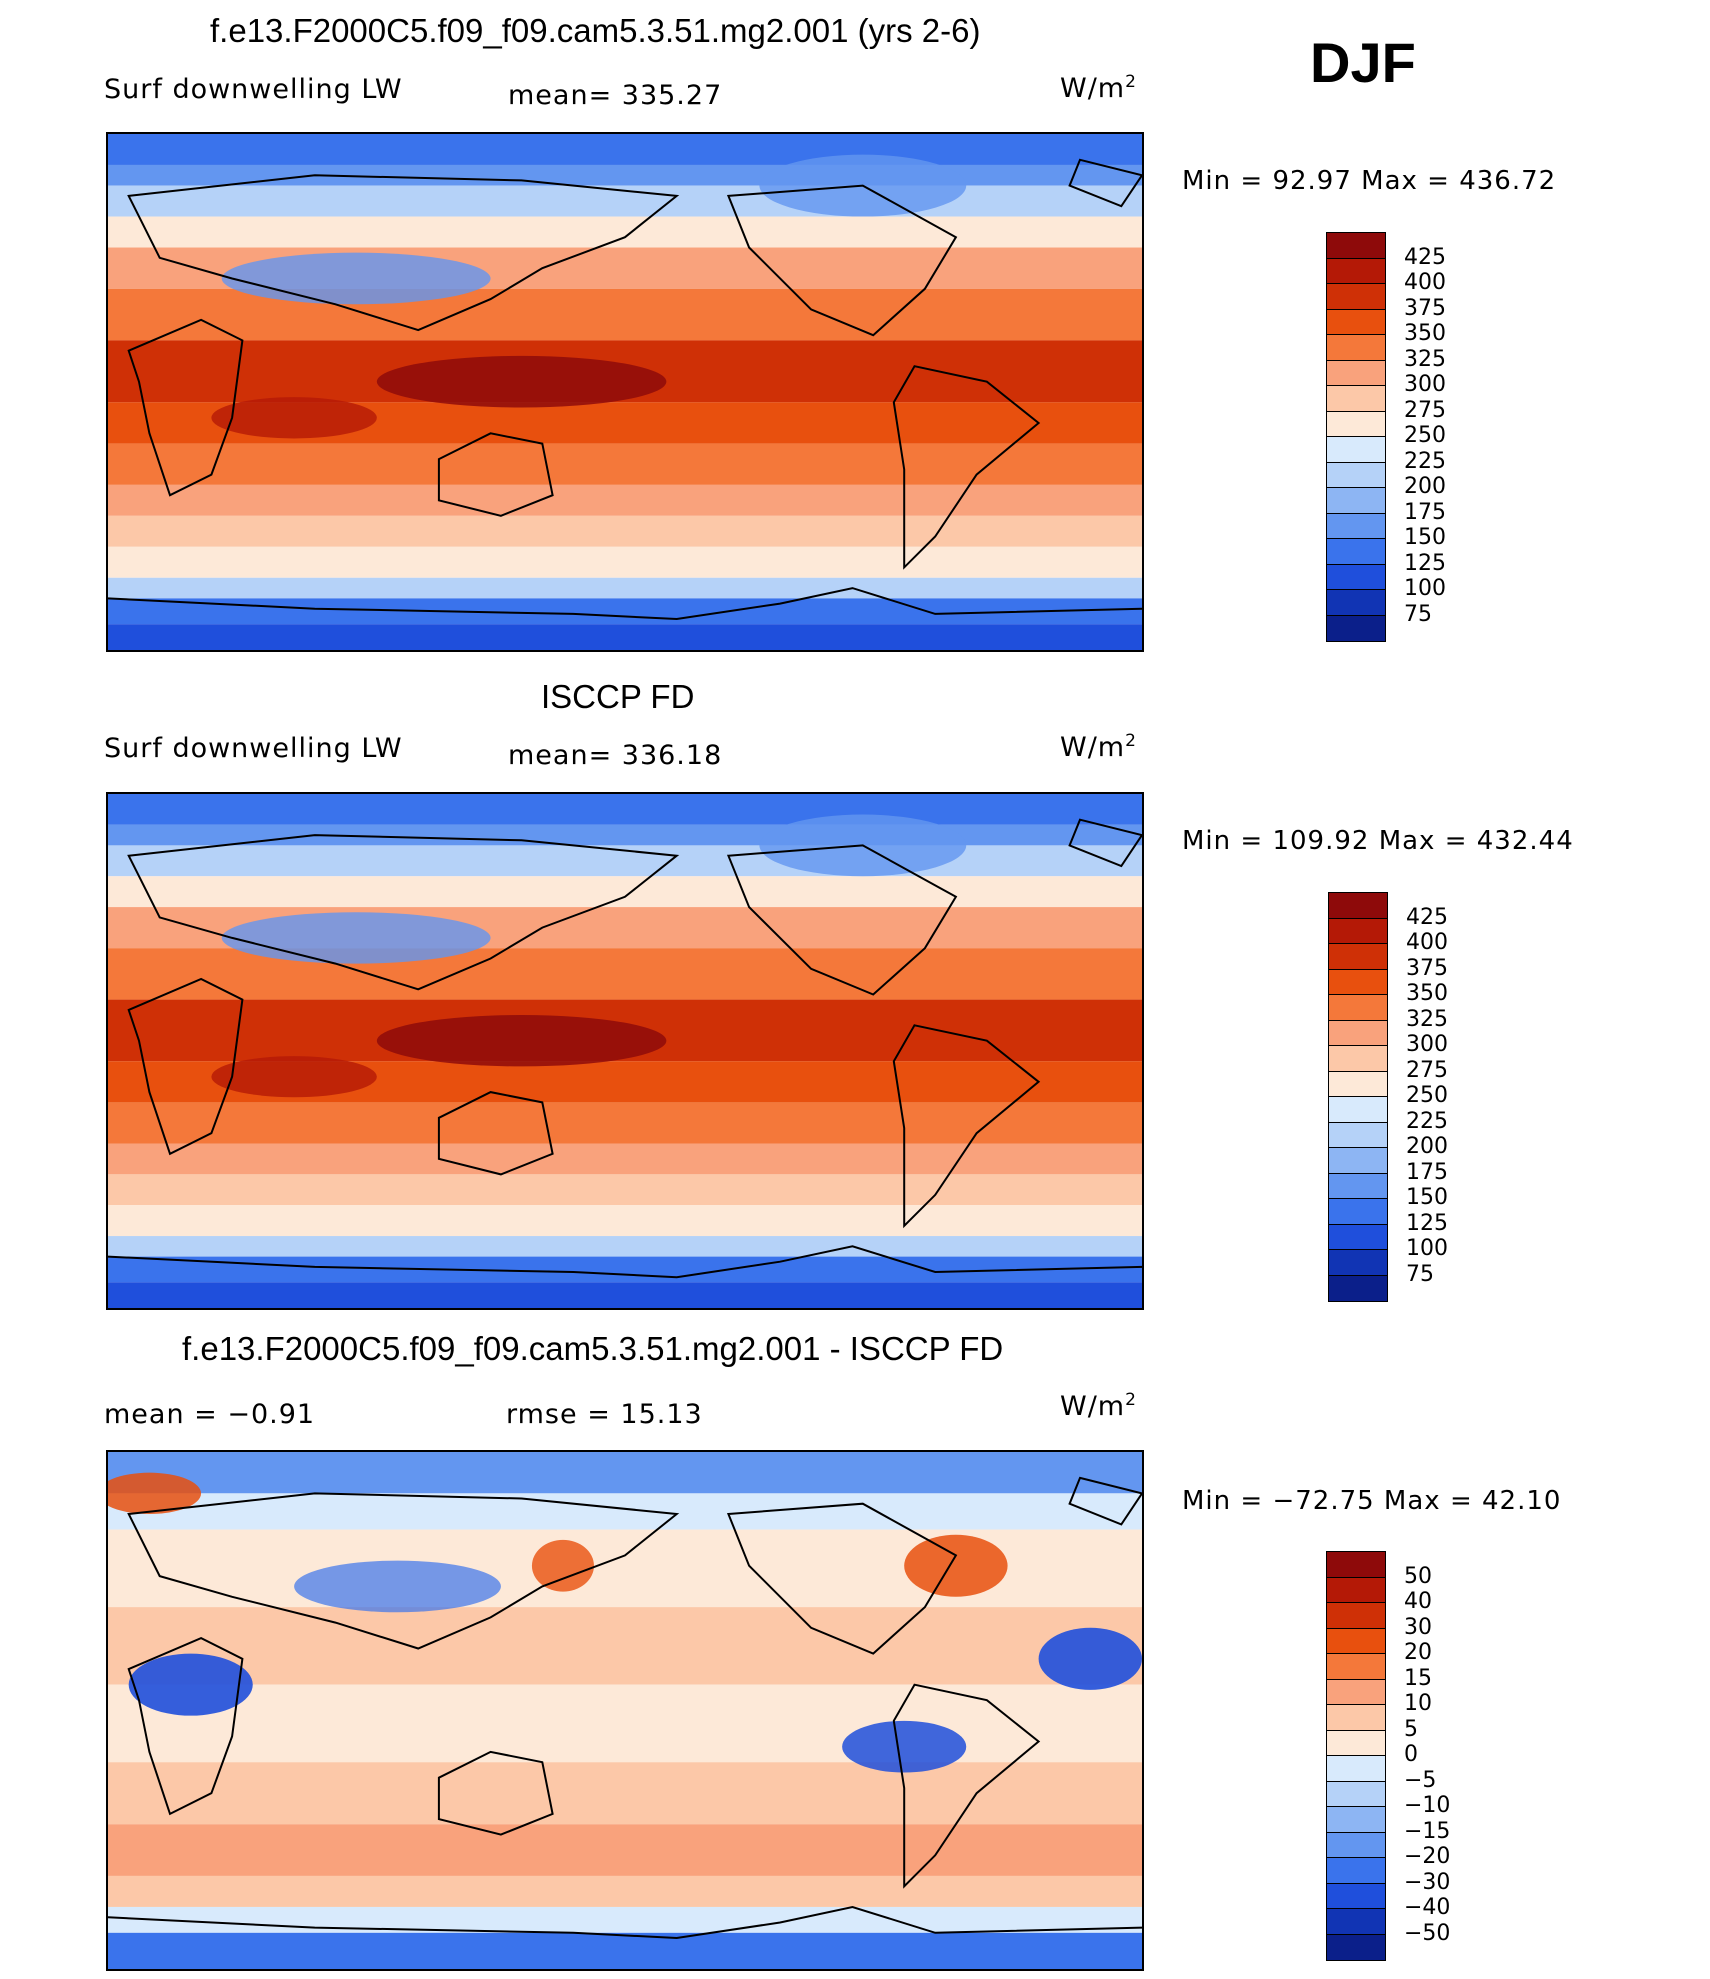 This screenshot has height=1979, width=1710. Describe the element at coordinates (1411, 1754) in the screenshot. I see `colorbar-tick-label: 0` at that location.